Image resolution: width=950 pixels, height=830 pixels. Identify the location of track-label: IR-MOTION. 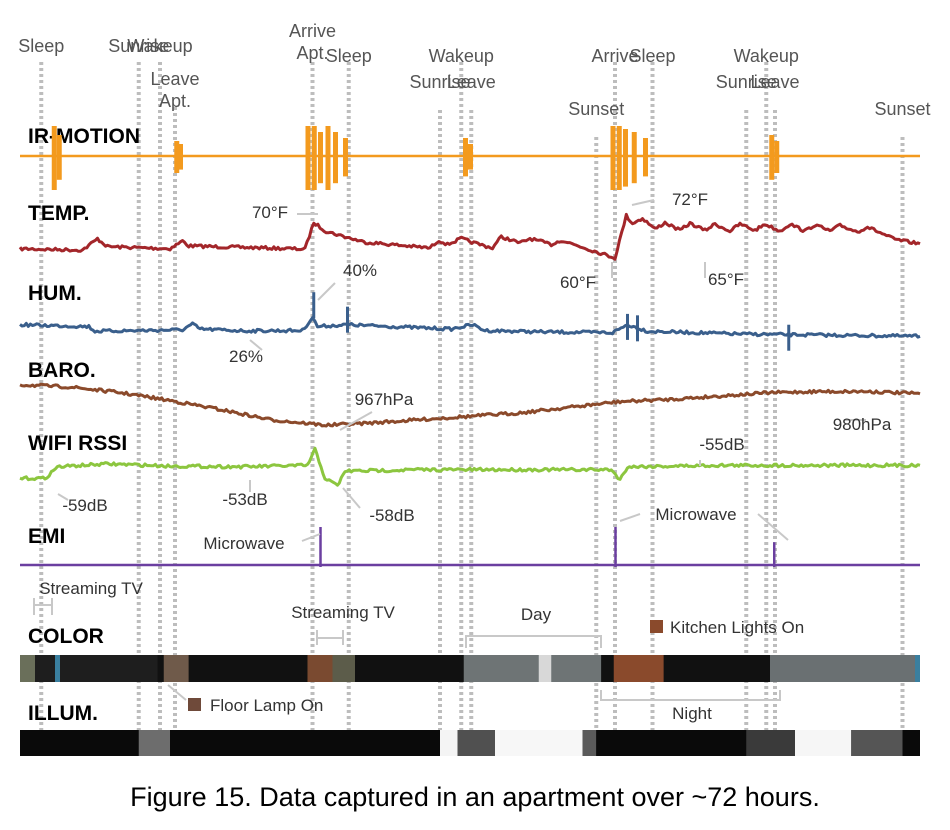
(84, 136).